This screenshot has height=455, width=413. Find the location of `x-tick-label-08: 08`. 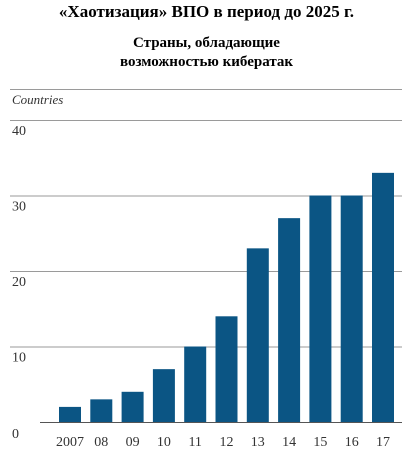

x-tick-label-08: 08 is located at coordinates (101, 442).